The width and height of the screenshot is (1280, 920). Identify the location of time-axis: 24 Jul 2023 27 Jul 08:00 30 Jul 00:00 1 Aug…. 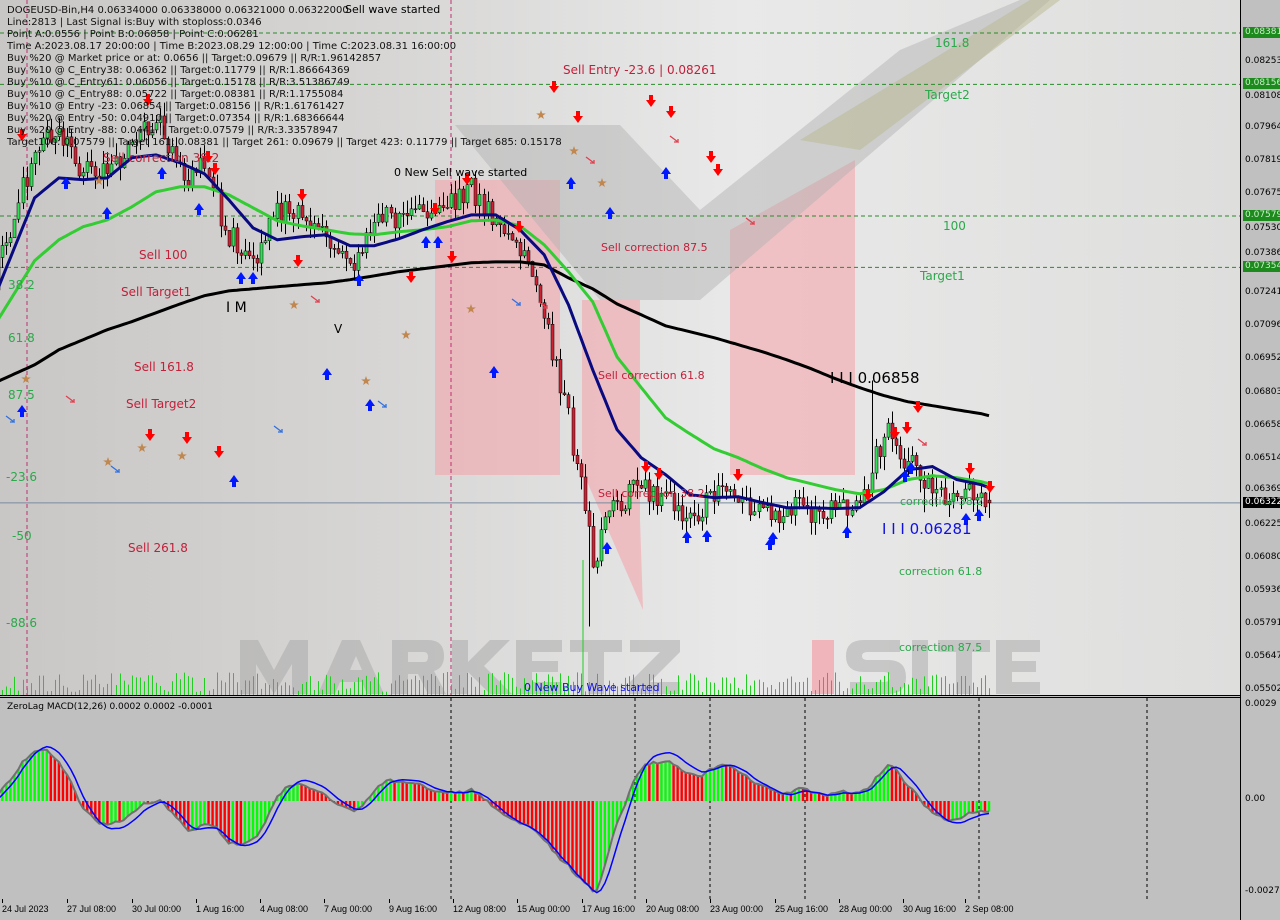
(620, 909).